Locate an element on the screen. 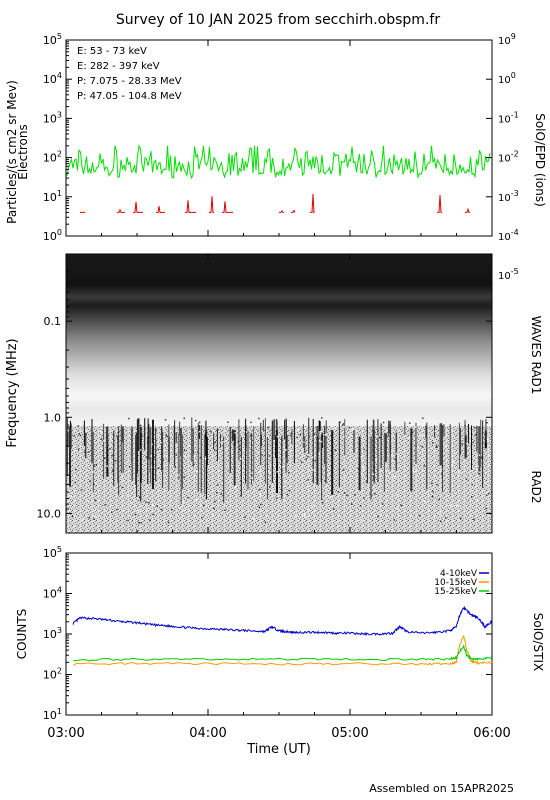 This screenshot has width=550, height=800. epd-series-layer is located at coordinates (278, 178).